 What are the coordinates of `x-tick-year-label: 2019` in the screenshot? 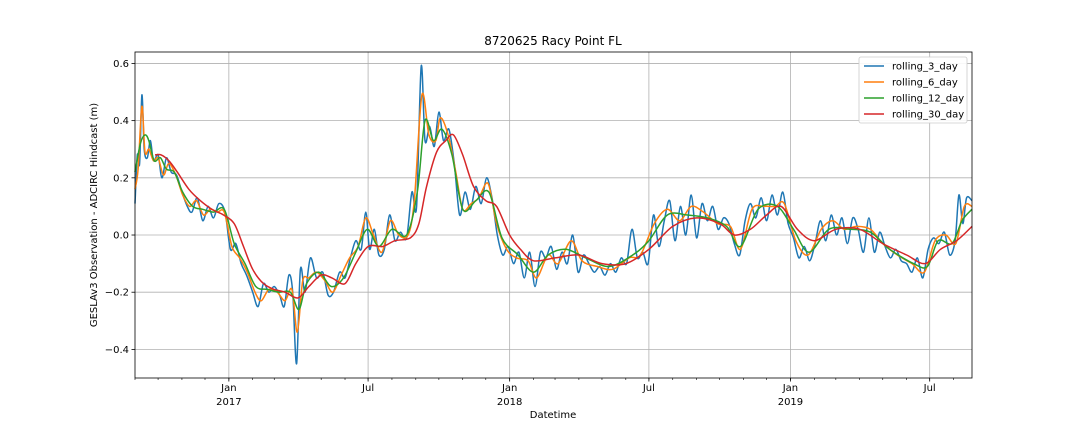 It's located at (790, 402).